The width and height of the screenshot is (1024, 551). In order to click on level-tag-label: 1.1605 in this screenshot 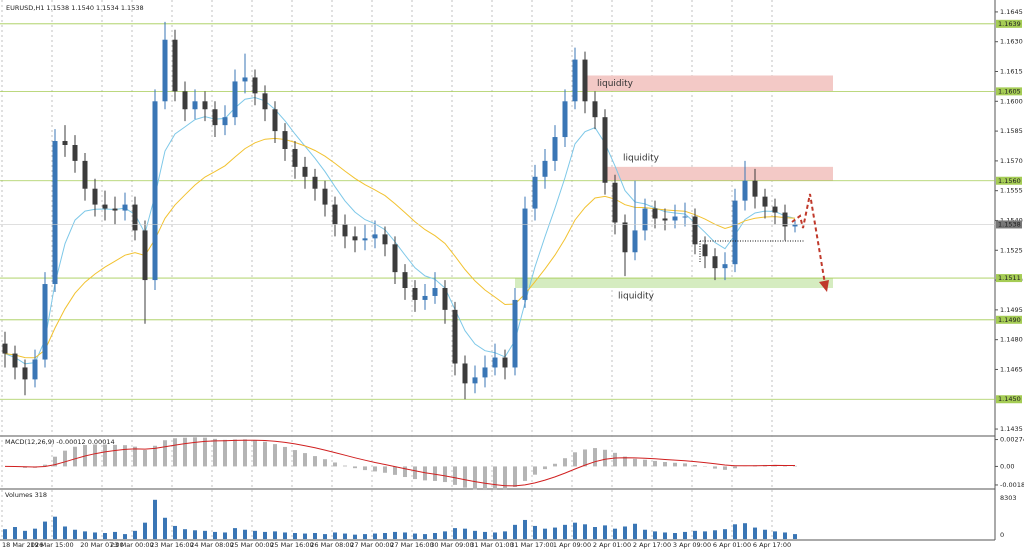, I will do `click(1009, 91)`.